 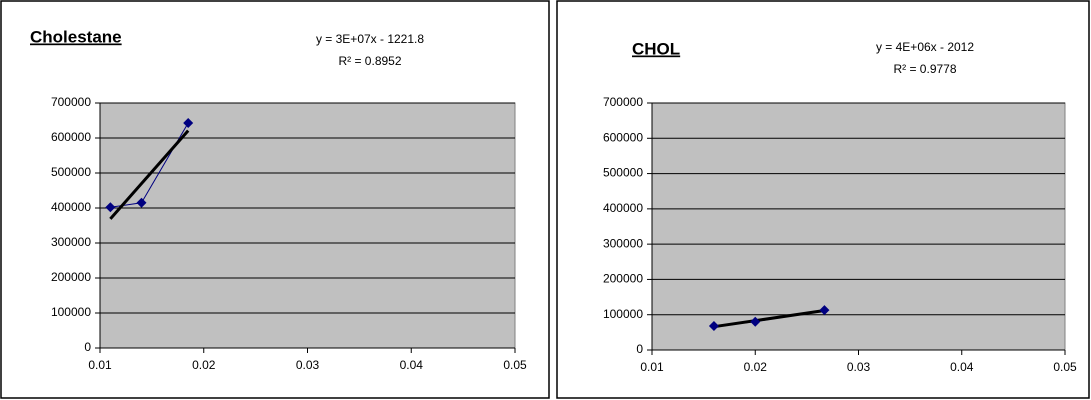 I want to click on chart-title: CHOL, so click(x=656, y=48).